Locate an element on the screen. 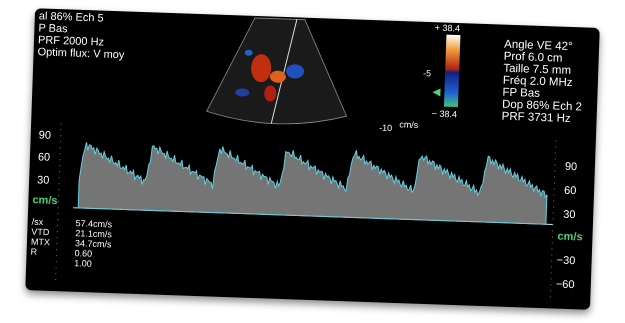 The width and height of the screenshot is (625, 323). measurement-value: 0.60 is located at coordinates (83, 253).